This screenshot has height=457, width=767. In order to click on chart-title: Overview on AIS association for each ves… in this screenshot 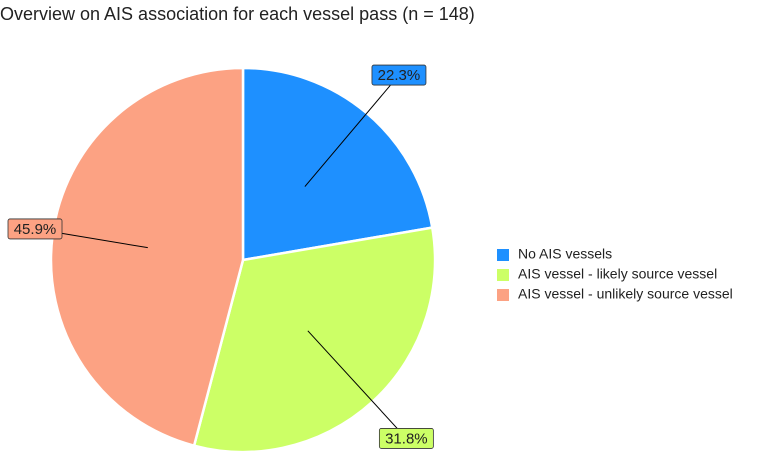, I will do `click(237, 14)`.